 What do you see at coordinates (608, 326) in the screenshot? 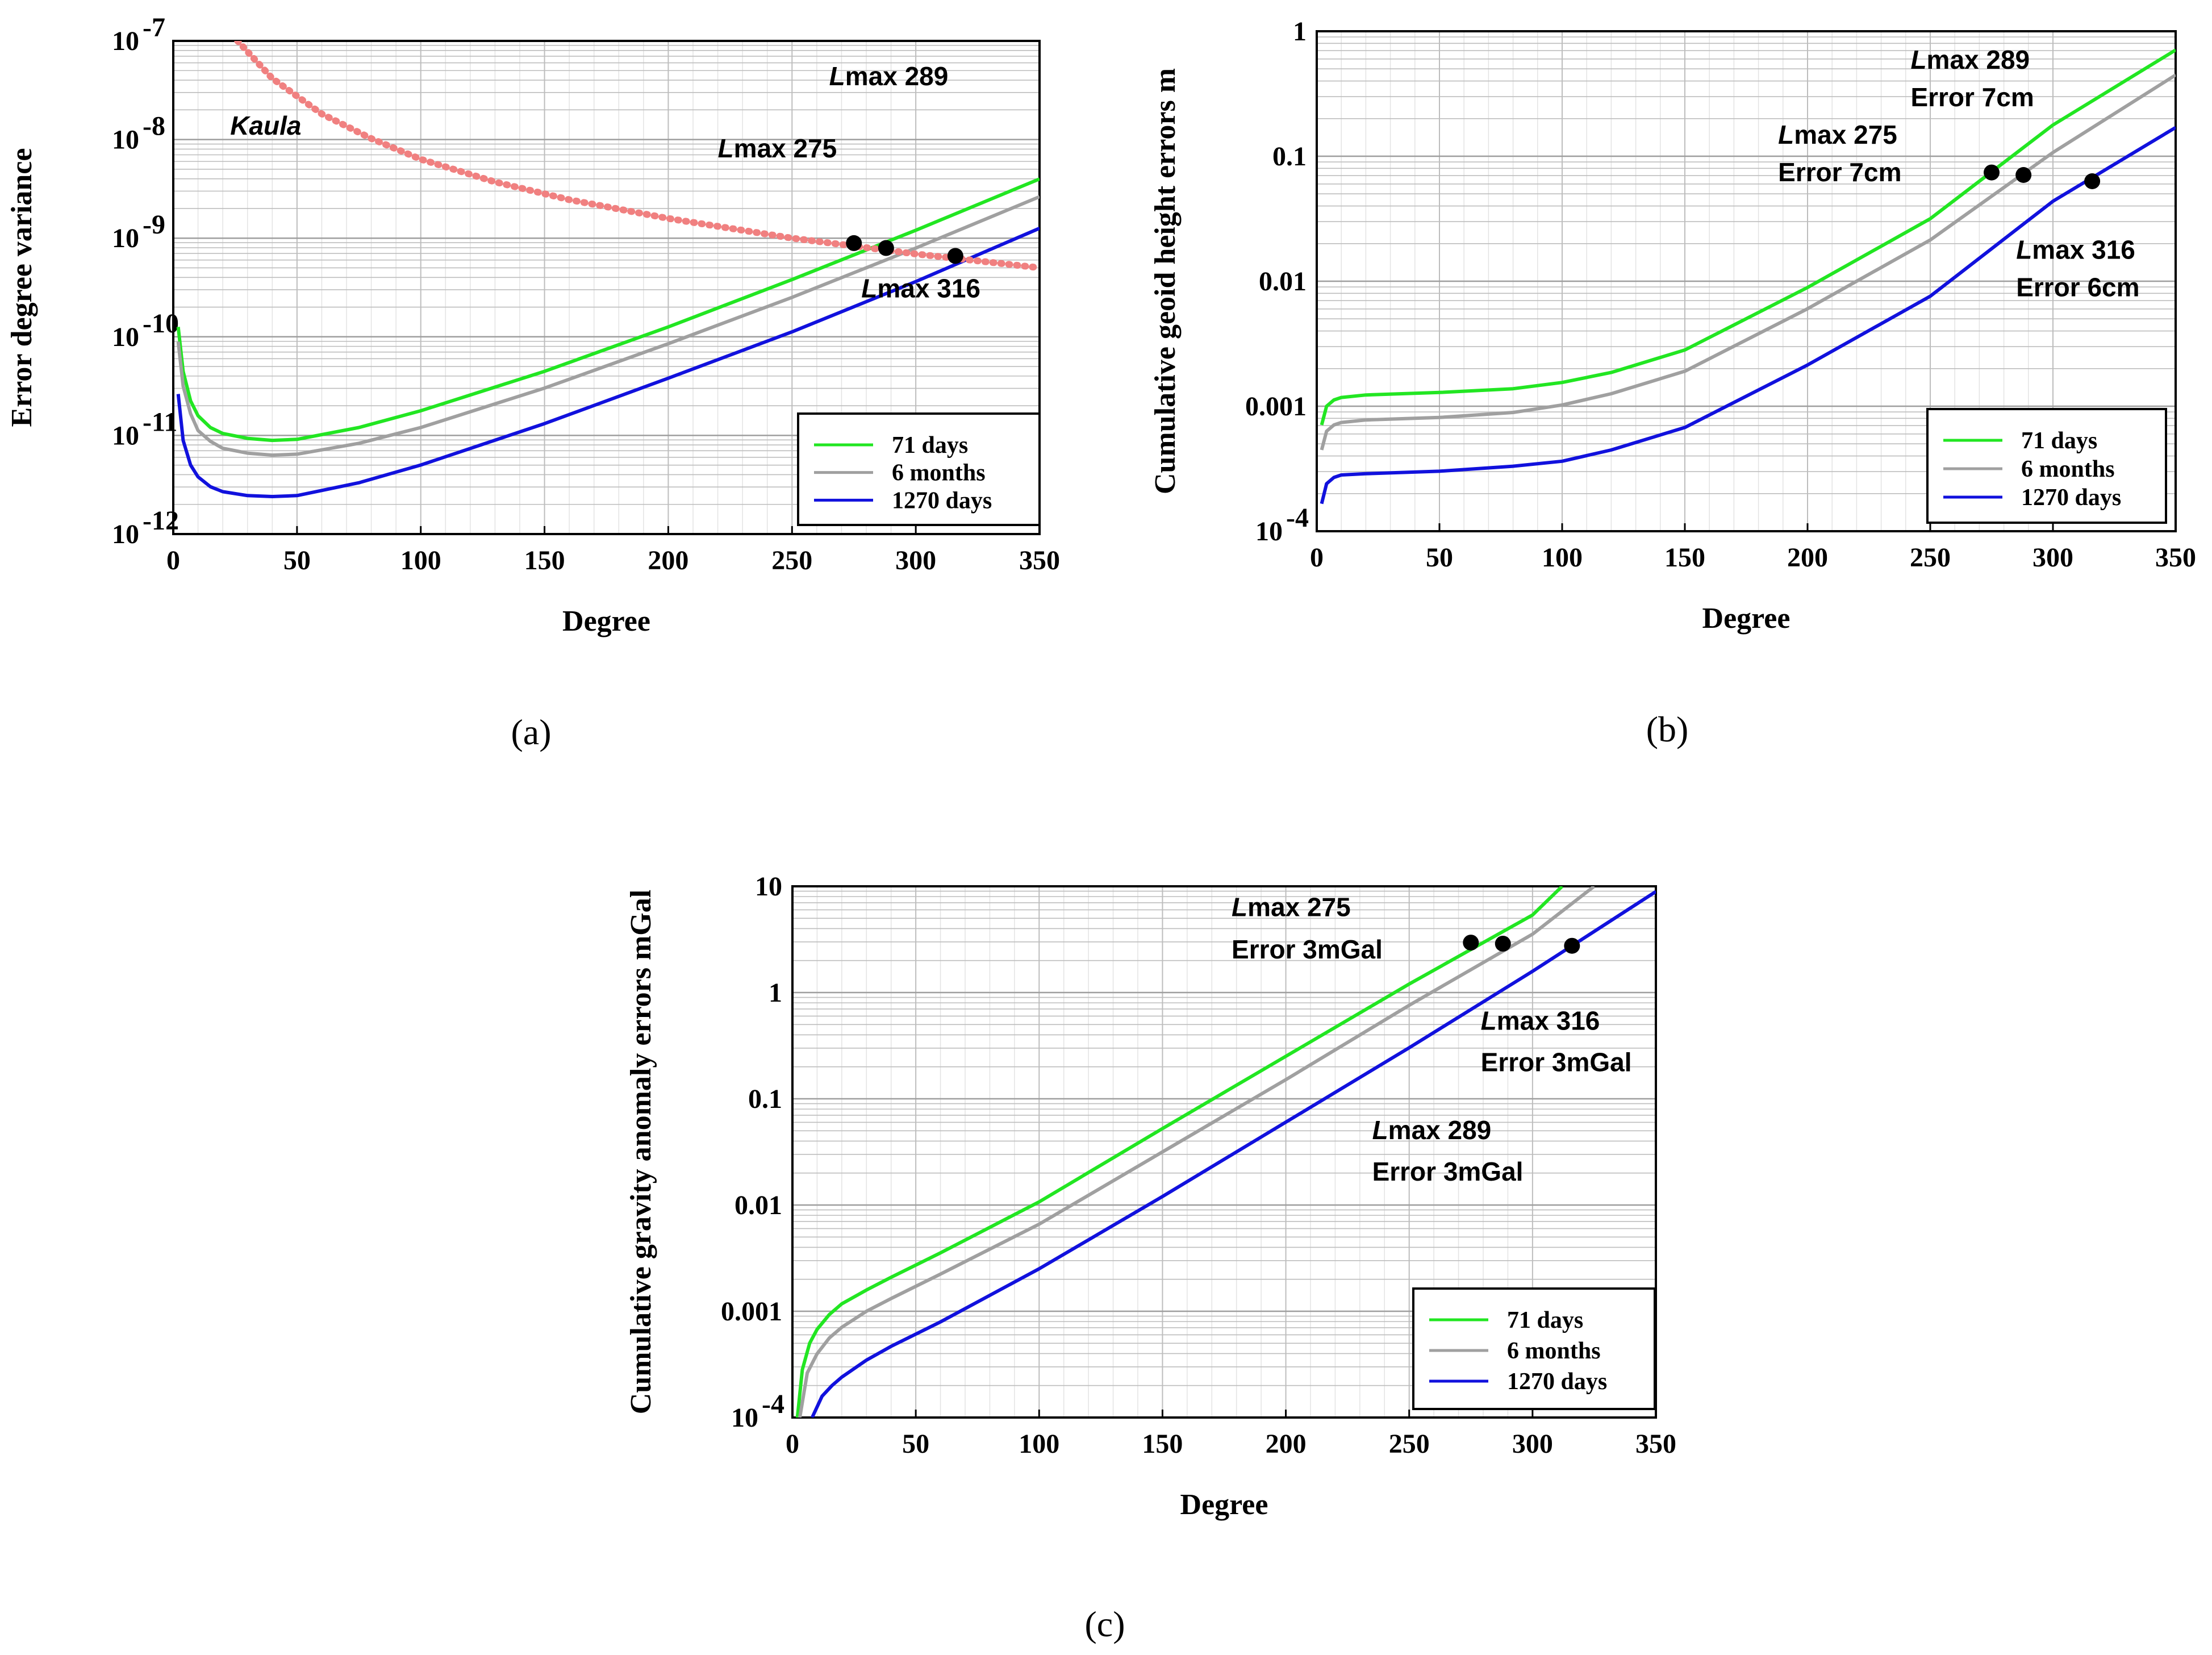
I see `series-line-6-months` at bounding box center [608, 326].